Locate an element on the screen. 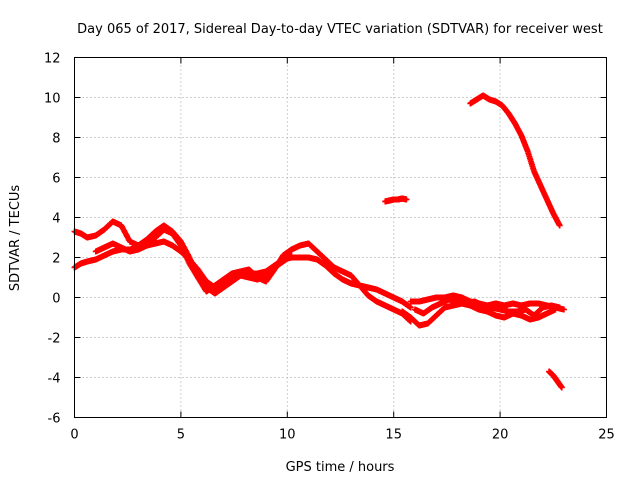 The height and width of the screenshot is (480, 640). series-track-h is located at coordinates (396, 200).